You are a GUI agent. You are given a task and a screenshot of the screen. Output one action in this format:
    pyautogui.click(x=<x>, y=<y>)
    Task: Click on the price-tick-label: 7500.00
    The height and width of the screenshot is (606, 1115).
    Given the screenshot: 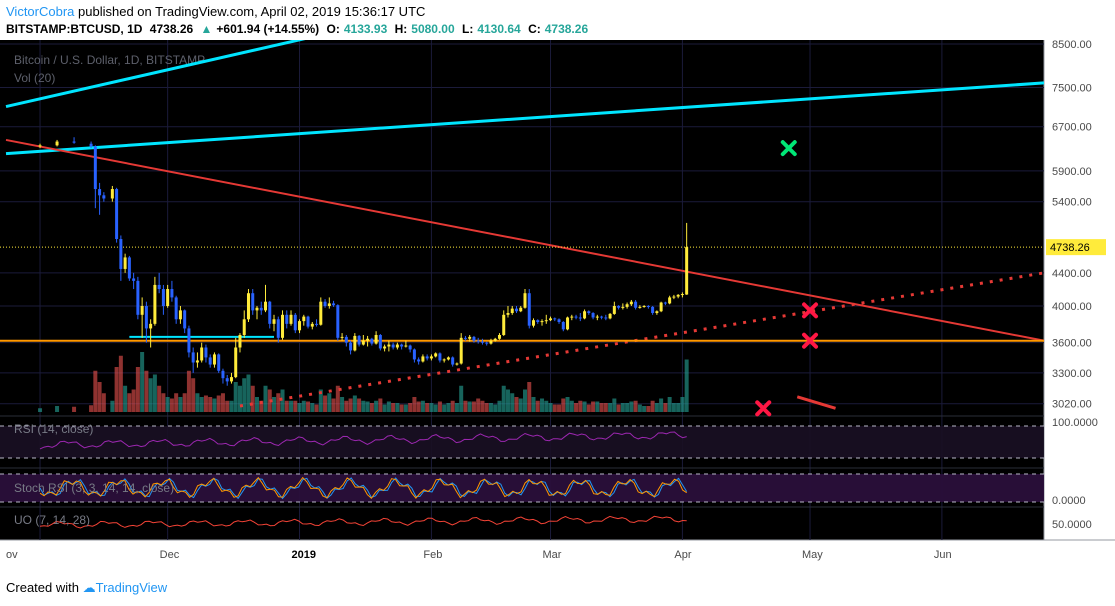 What is the action you would take?
    pyautogui.click(x=1072, y=89)
    